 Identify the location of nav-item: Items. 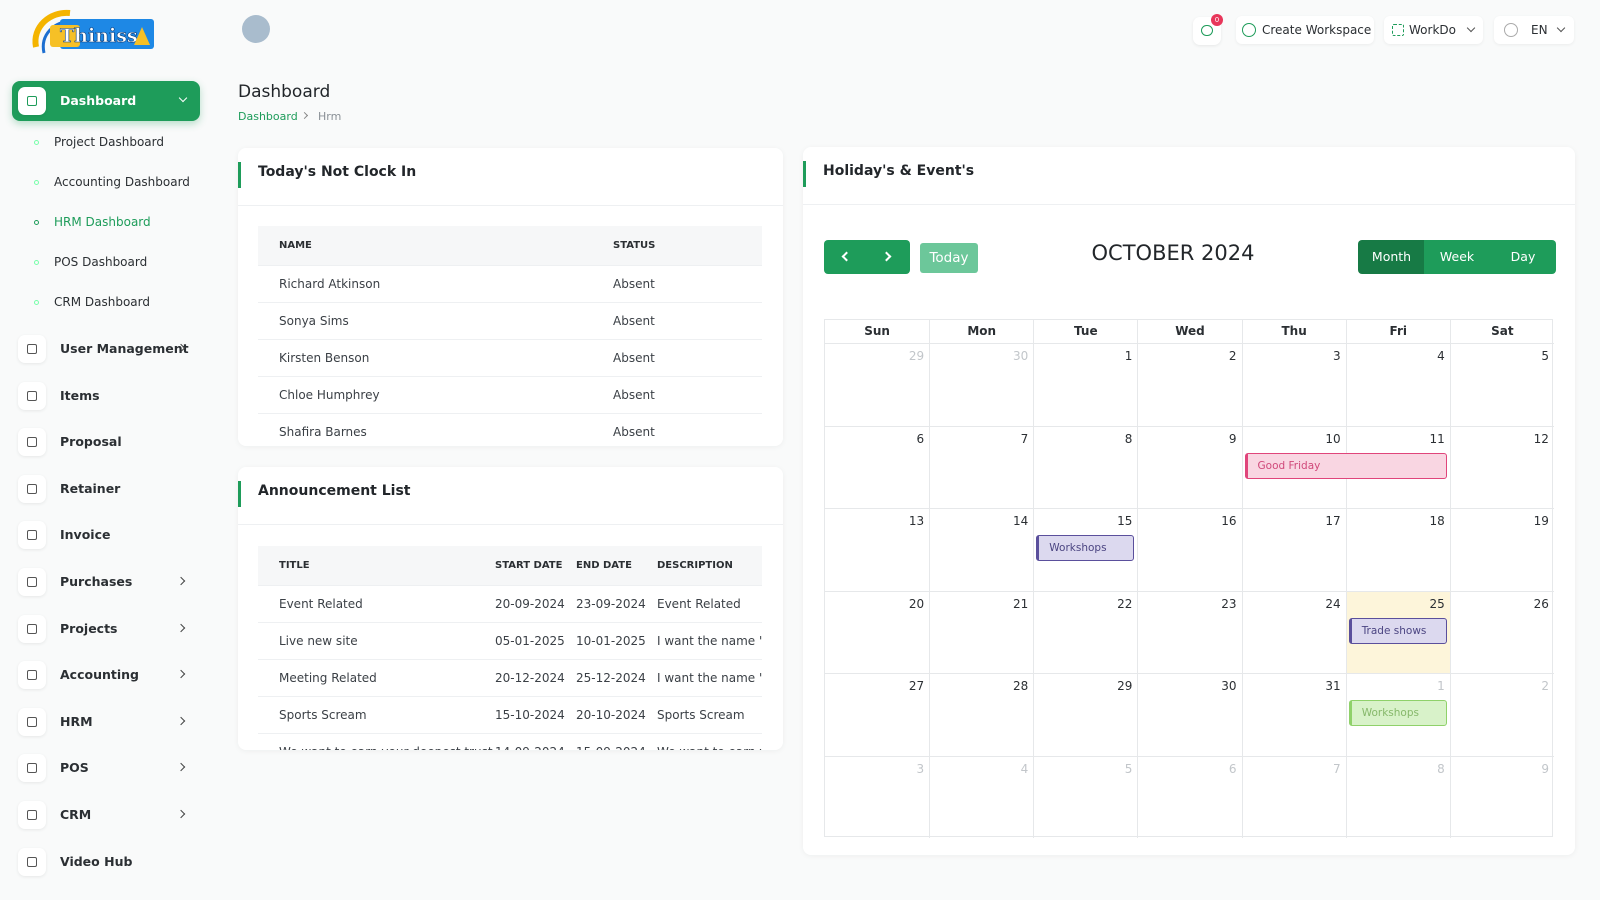
(106, 396).